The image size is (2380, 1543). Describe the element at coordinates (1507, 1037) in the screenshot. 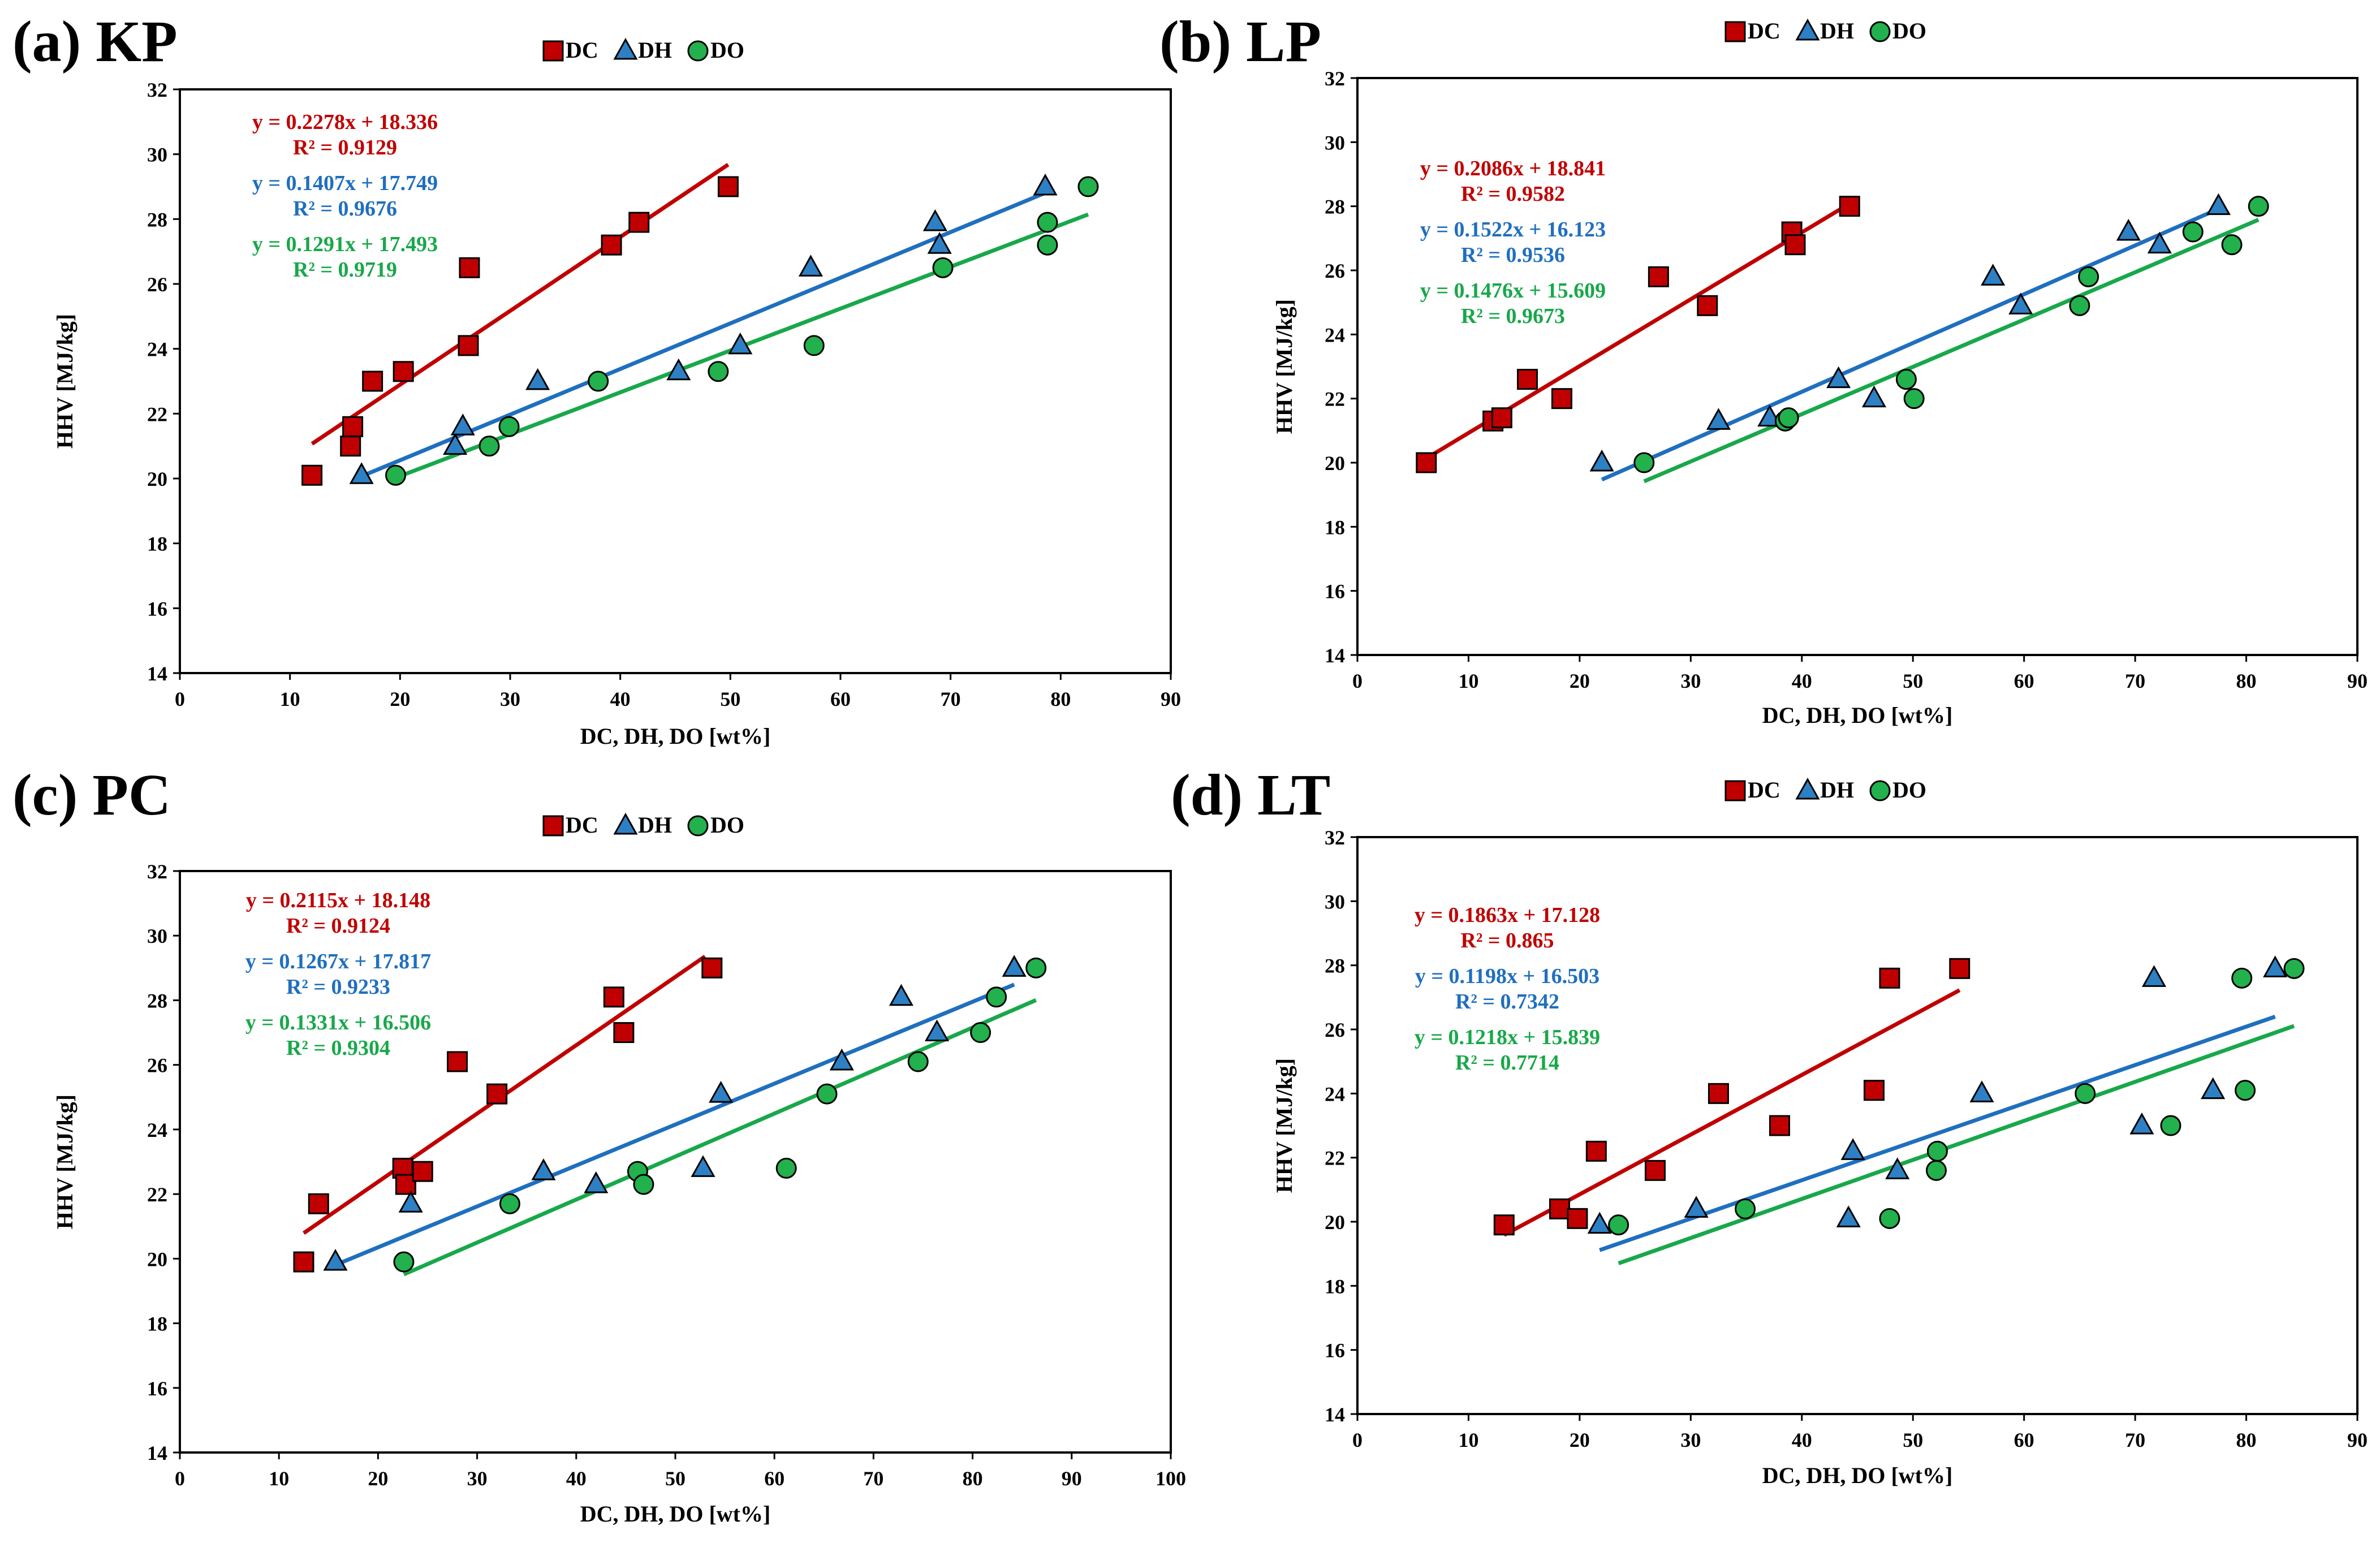

I see `equation-do: y = 0.1218x + 15.839` at that location.